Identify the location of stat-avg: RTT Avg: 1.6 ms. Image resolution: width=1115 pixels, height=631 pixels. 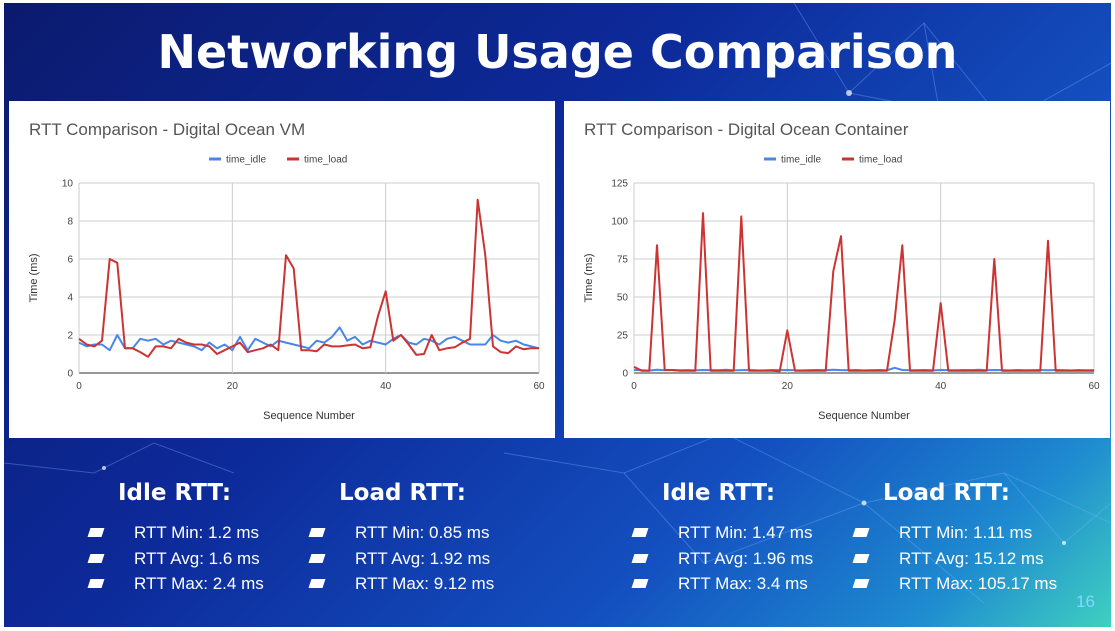
(197, 558).